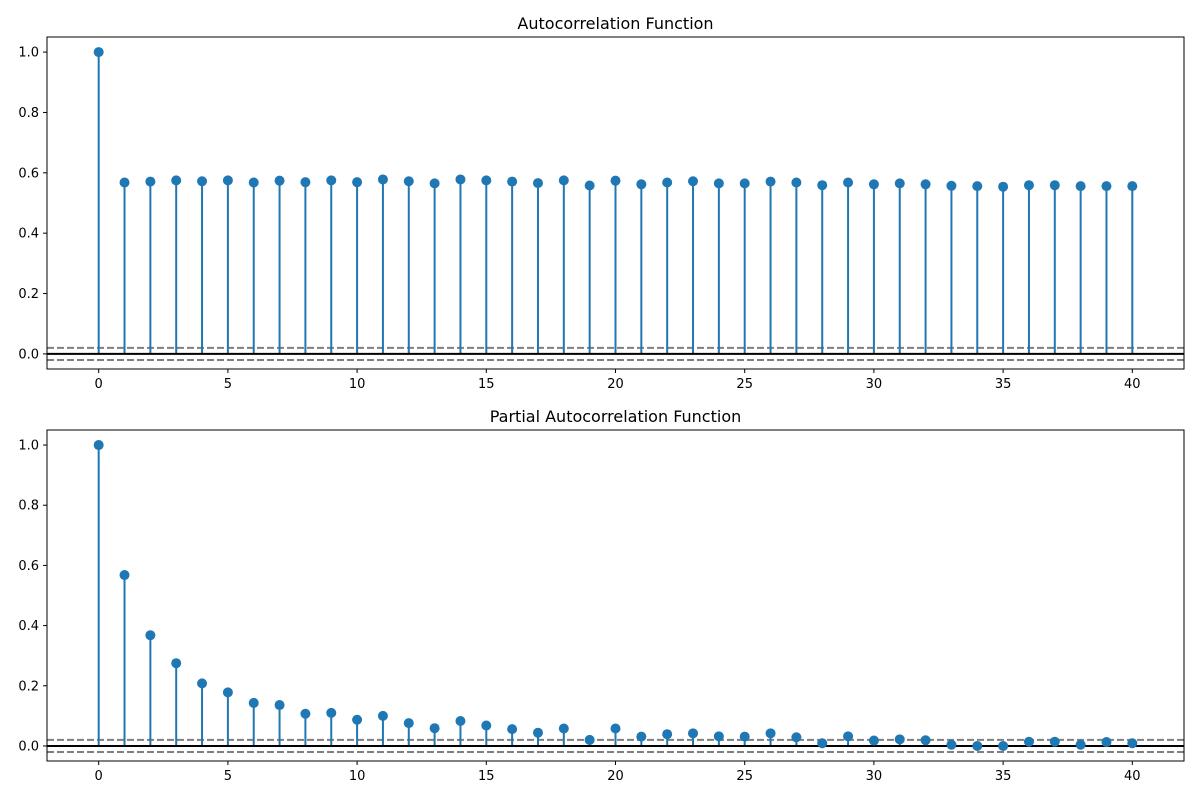  What do you see at coordinates (1132, 776) in the screenshot?
I see `pacf-xtick-label-40: 40` at bounding box center [1132, 776].